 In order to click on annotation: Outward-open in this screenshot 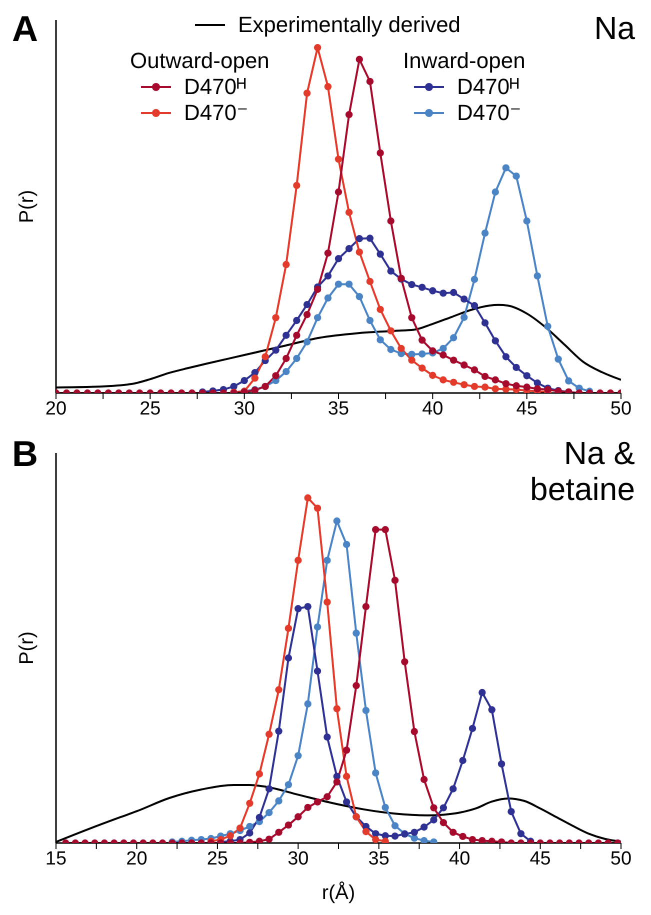, I will do `click(200, 60)`.